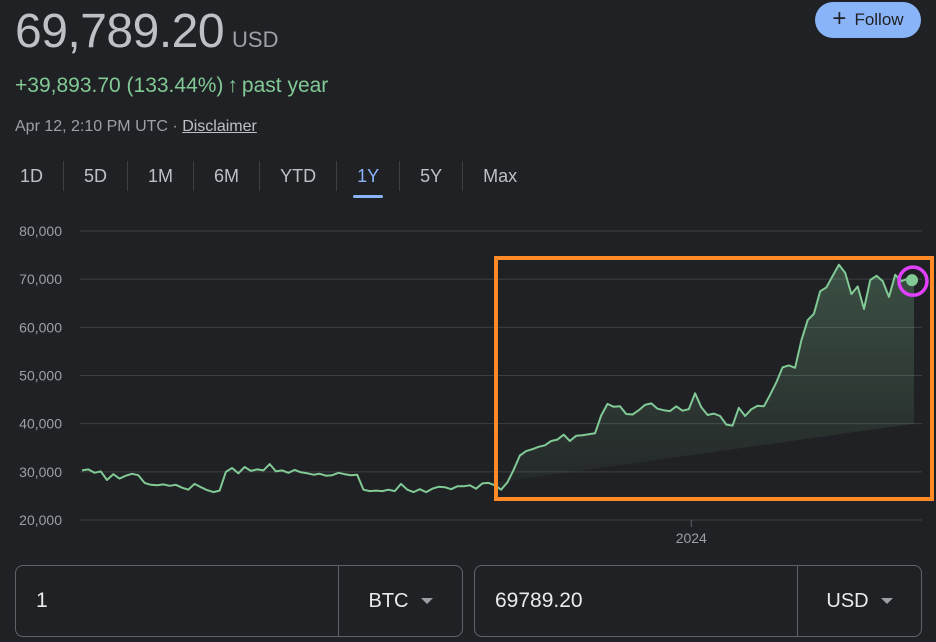 This screenshot has width=936, height=642. Describe the element at coordinates (879, 19) in the screenshot. I see `follow-label: Follow` at that location.